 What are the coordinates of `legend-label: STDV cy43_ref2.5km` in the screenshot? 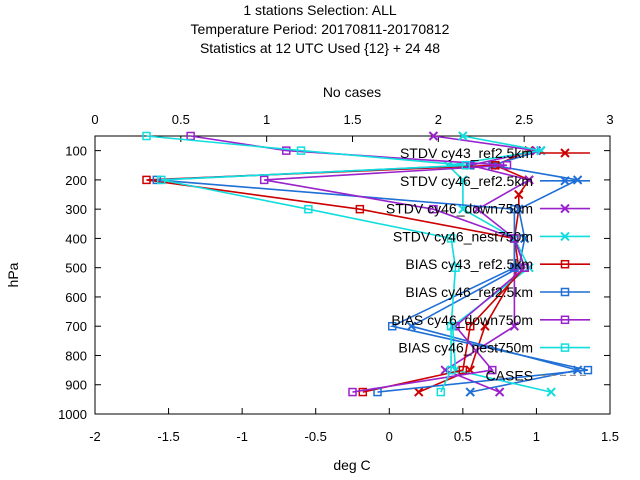 It's located at (466, 153).